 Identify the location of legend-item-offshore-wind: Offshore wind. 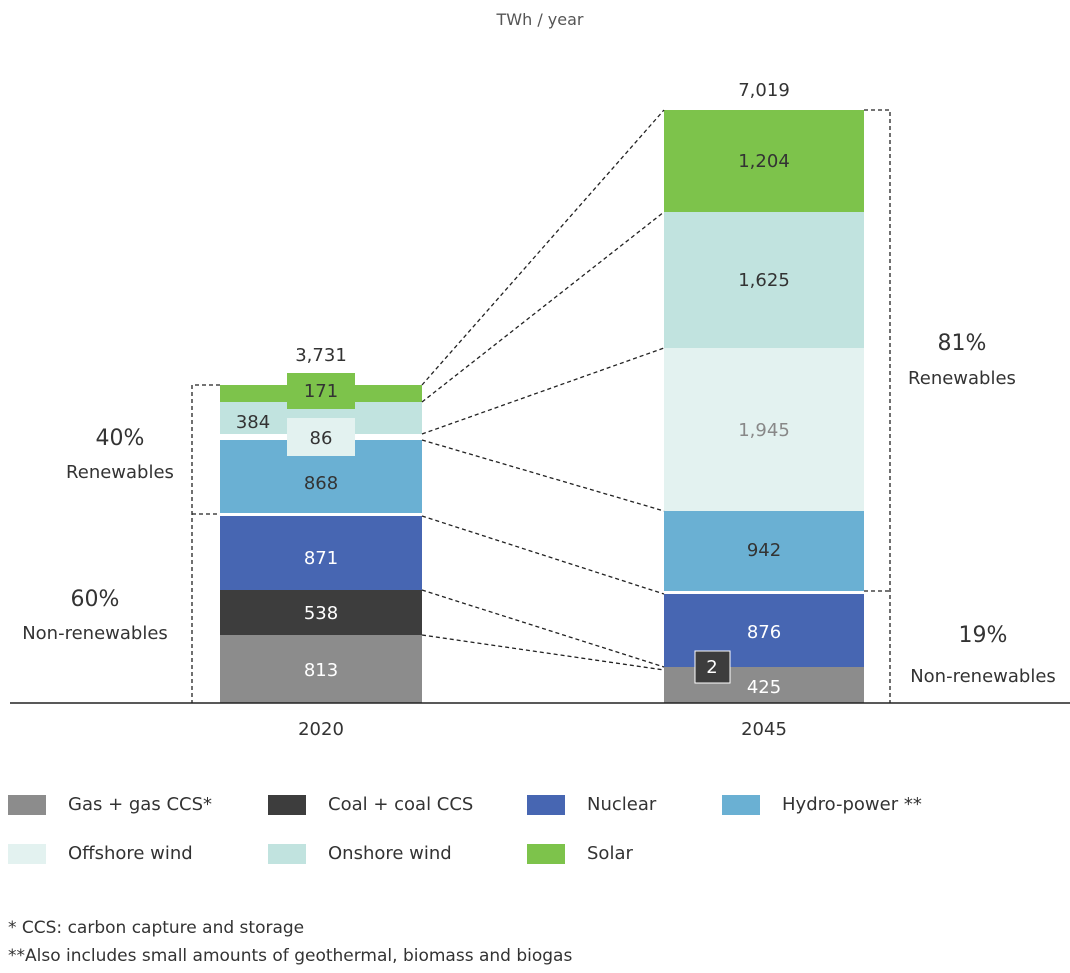
(100, 853).